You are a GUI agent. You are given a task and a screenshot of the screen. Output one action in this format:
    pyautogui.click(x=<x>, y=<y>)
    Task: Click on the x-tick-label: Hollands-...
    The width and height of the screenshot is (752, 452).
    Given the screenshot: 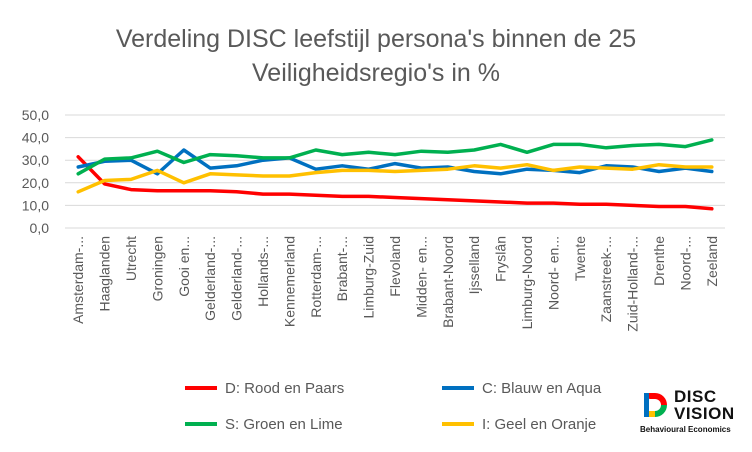 What is the action you would take?
    pyautogui.click(x=263, y=271)
    